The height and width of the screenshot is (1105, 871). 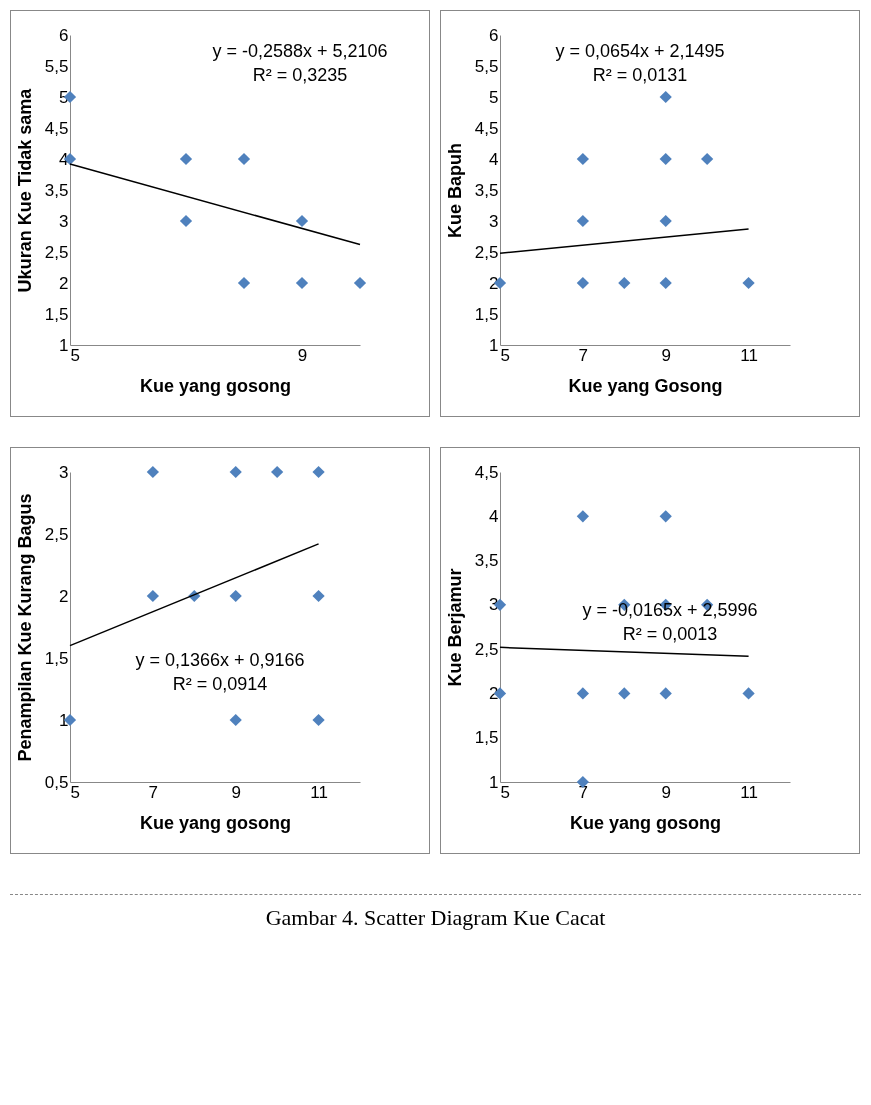 What do you see at coordinates (640, 75) in the screenshot?
I see `annotation: R² = 0,0131` at bounding box center [640, 75].